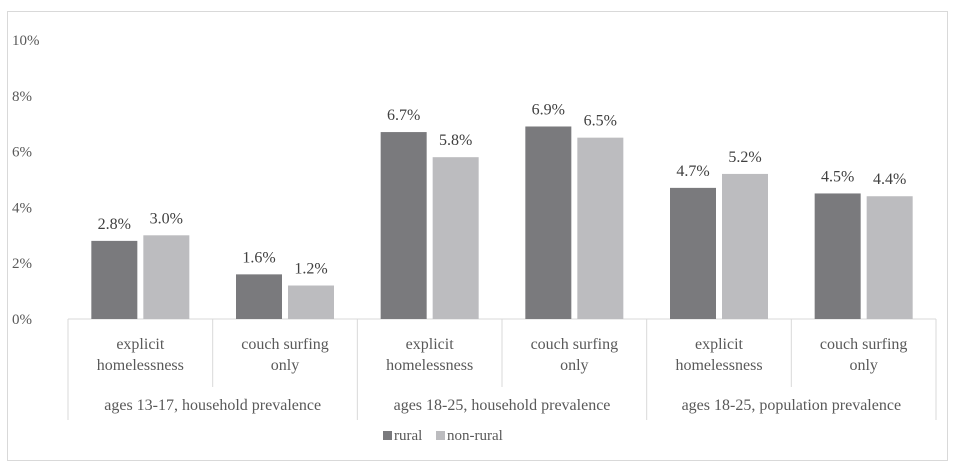  I want to click on data-label: 6.9%, so click(548, 109).